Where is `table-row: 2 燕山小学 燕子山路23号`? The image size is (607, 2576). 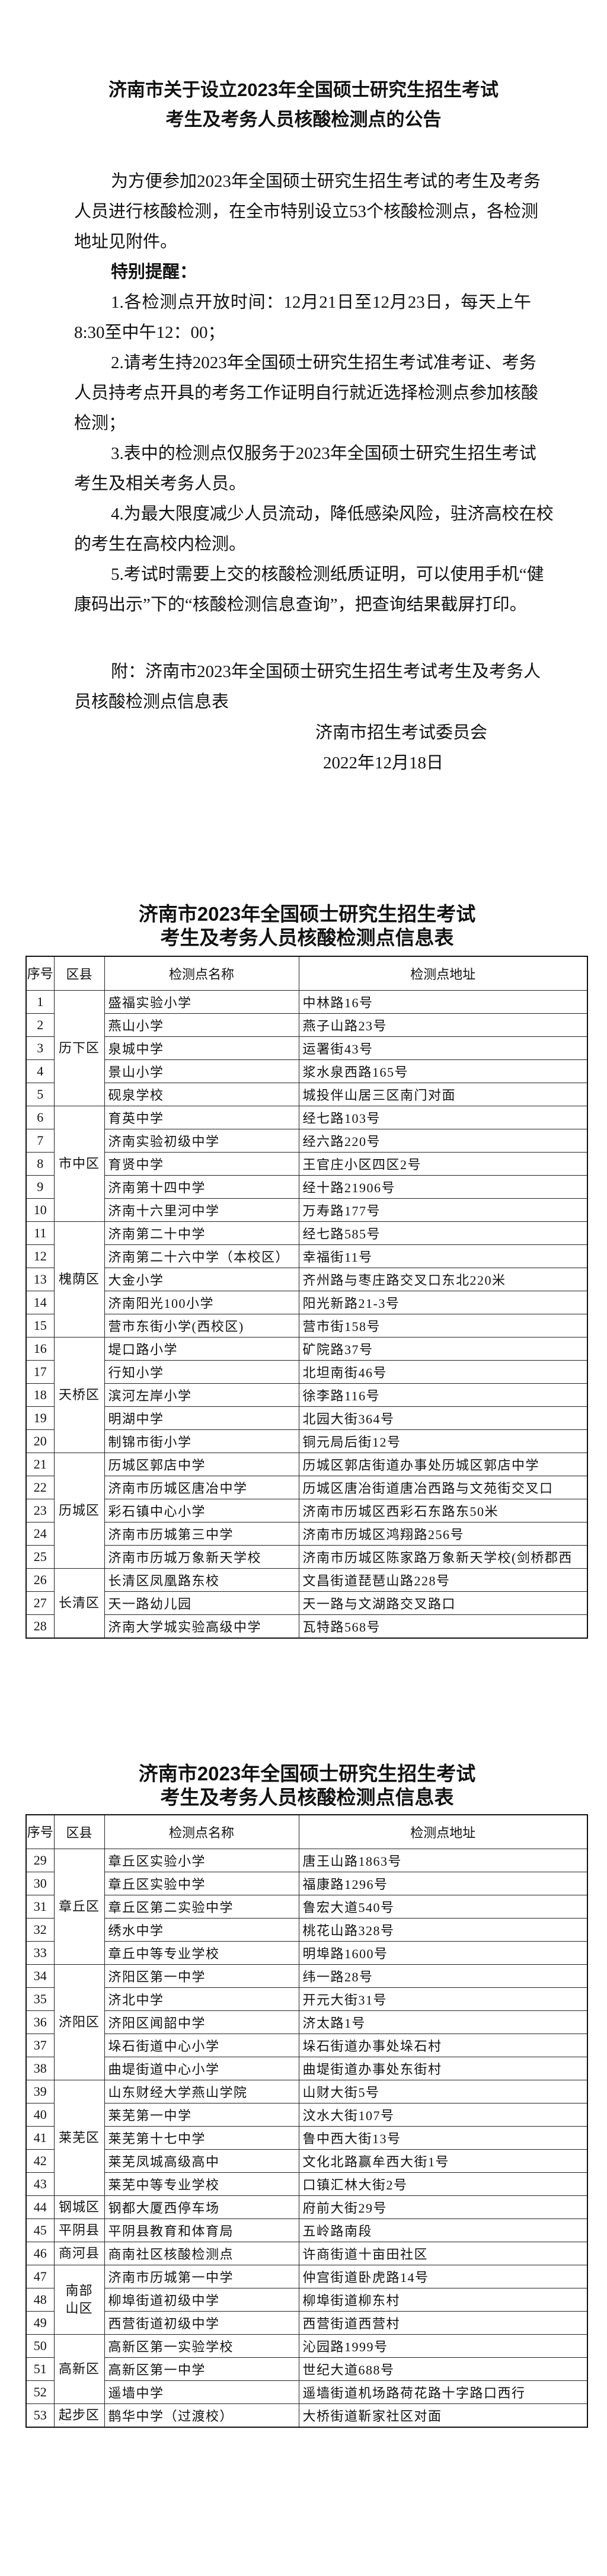
table-row: 2 燕山小学 燕子山路23号 is located at coordinates (306, 1025).